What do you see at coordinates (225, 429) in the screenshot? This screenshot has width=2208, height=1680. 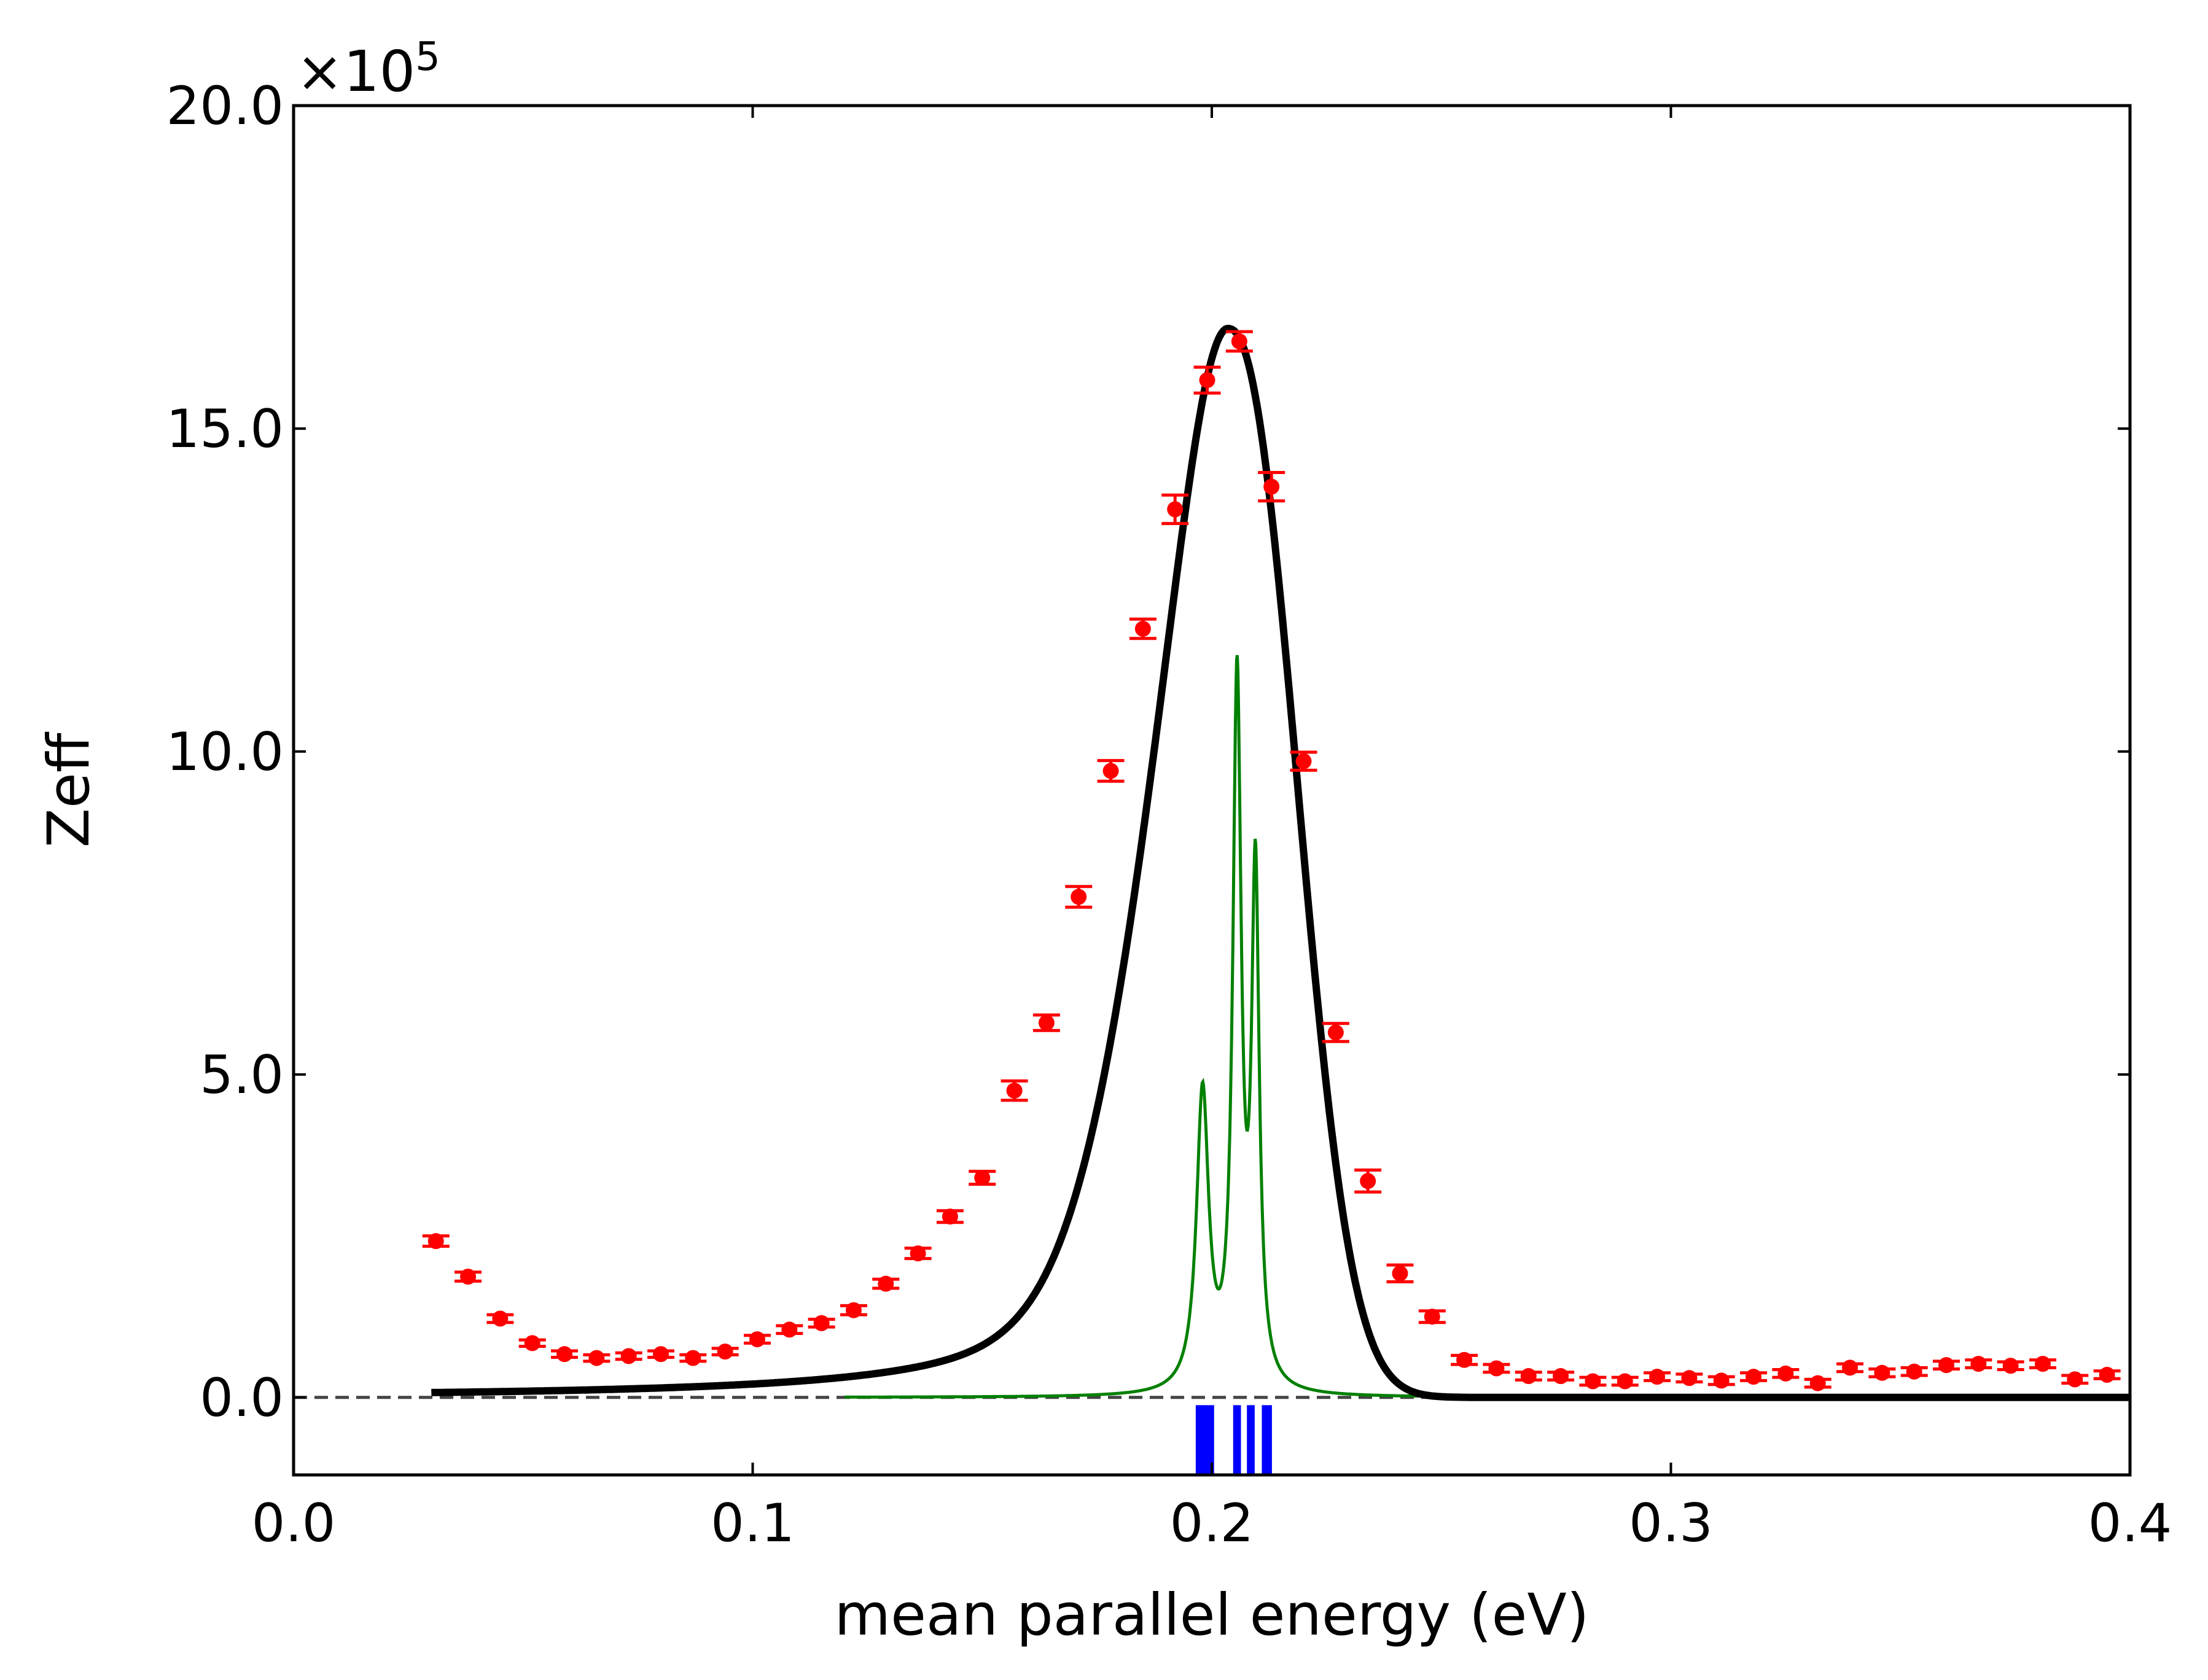 I see `y-tick-label: 15.0` at bounding box center [225, 429].